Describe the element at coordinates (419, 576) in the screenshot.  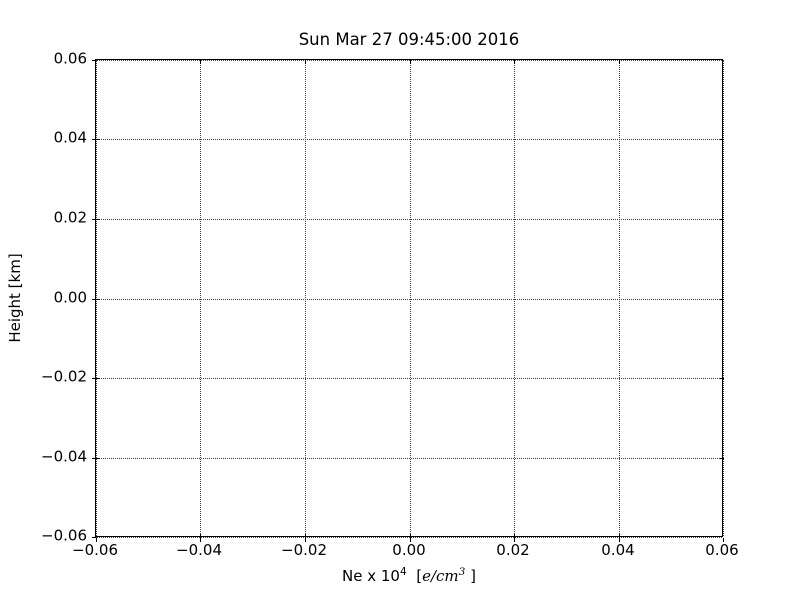
I see `xlabel-bracket-open: [` at that location.